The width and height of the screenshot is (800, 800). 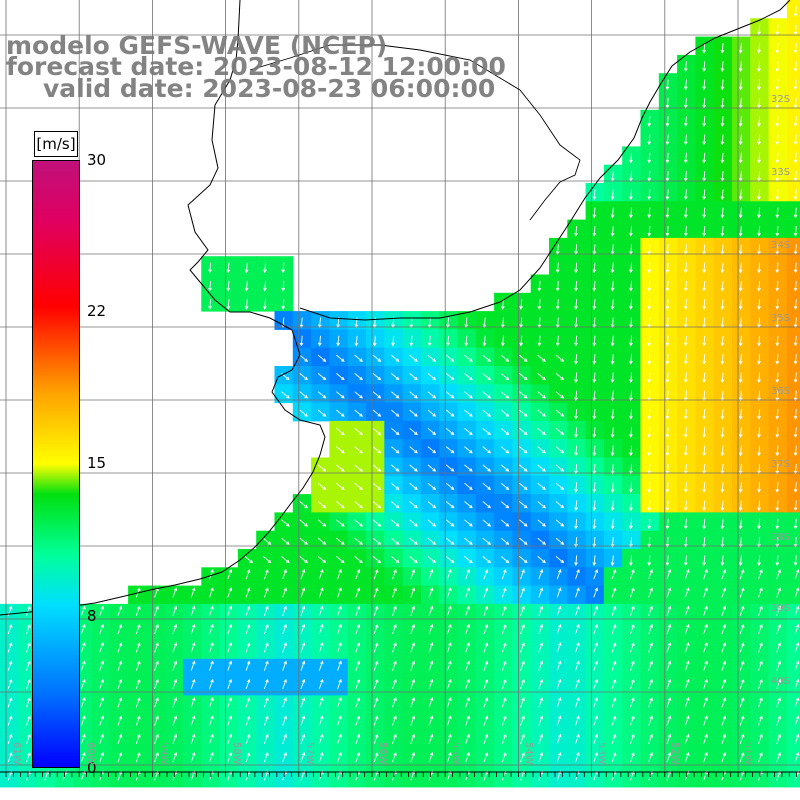 I want to click on colorbar-tick-30: 30, so click(x=97, y=160).